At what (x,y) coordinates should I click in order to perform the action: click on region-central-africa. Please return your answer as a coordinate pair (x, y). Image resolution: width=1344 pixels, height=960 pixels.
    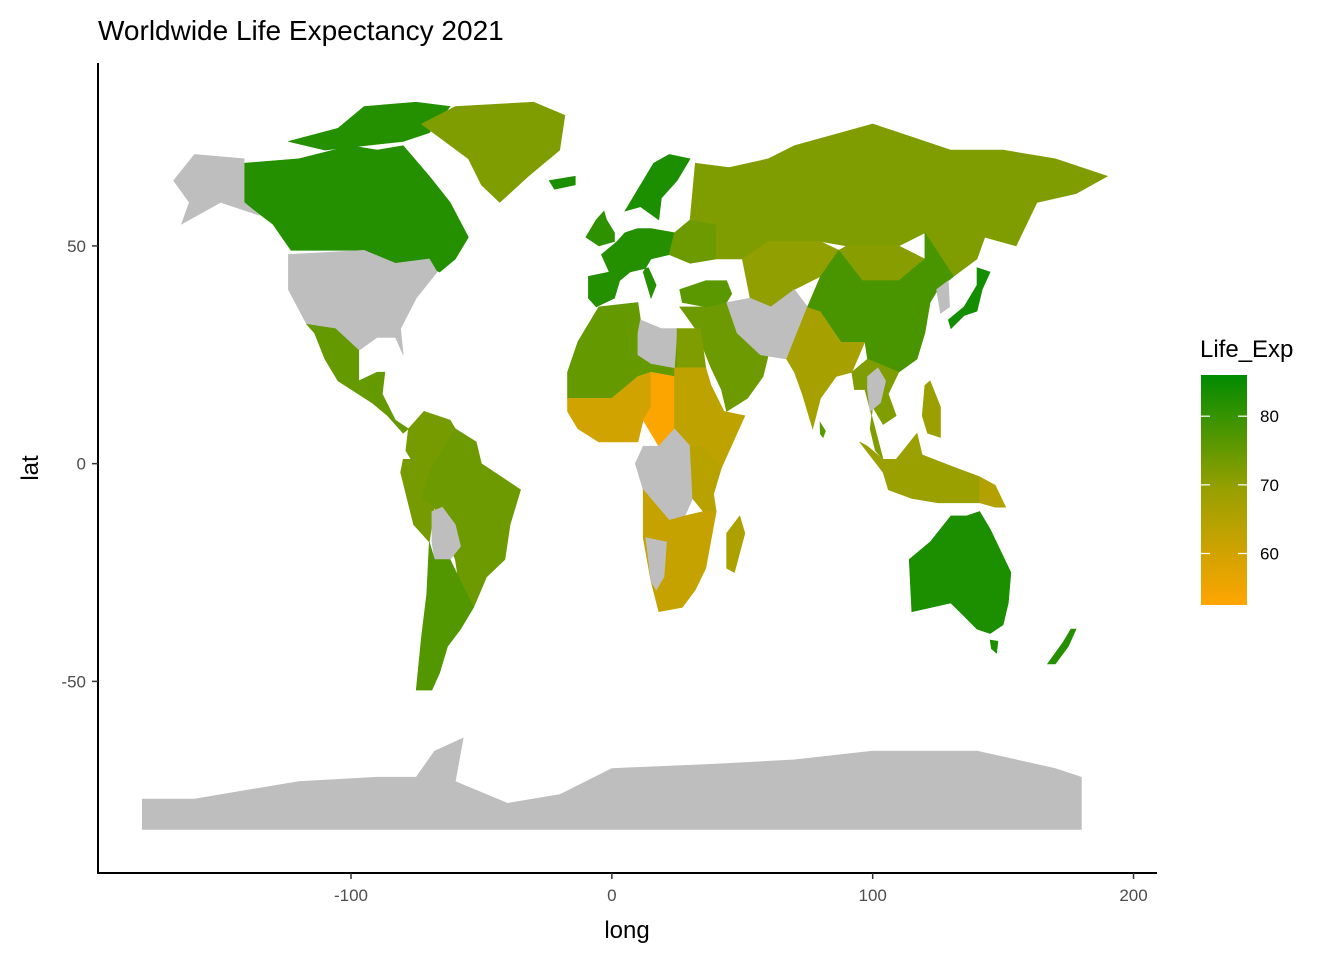
    Looking at the image, I should click on (664, 474).